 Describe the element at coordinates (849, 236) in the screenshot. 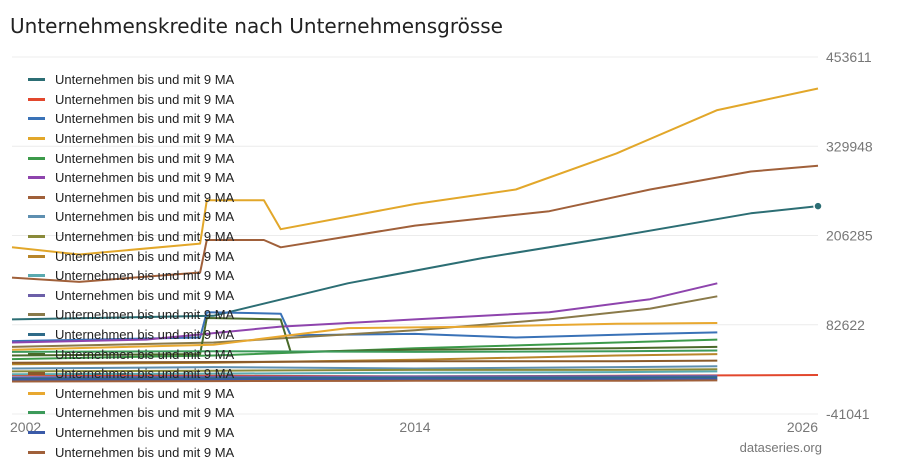

I see `y-tick-label: 206285` at that location.